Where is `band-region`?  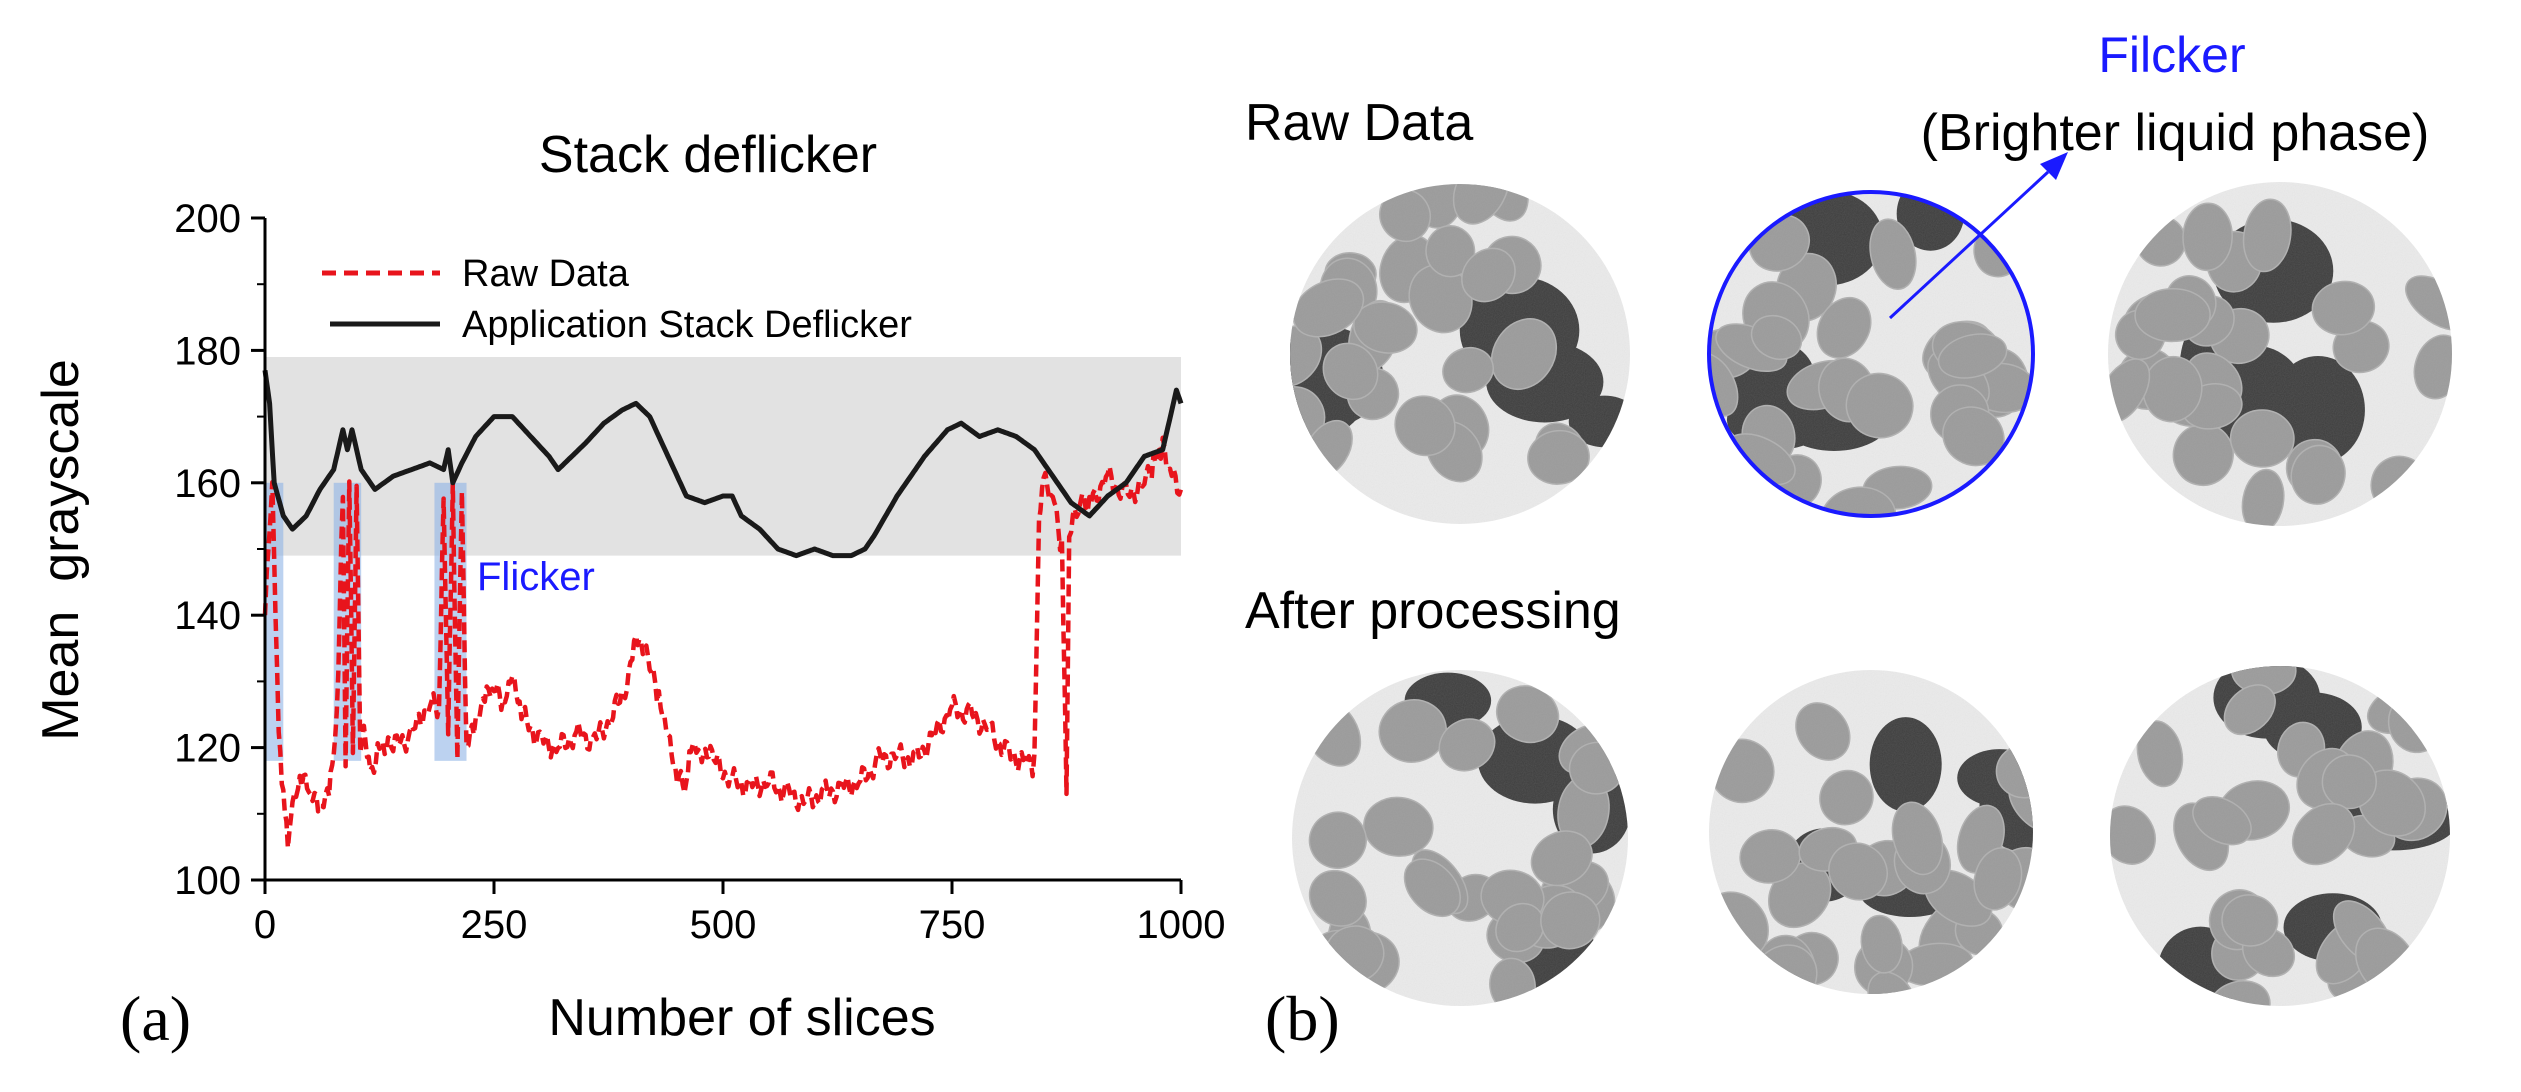 band-region is located at coordinates (723, 456).